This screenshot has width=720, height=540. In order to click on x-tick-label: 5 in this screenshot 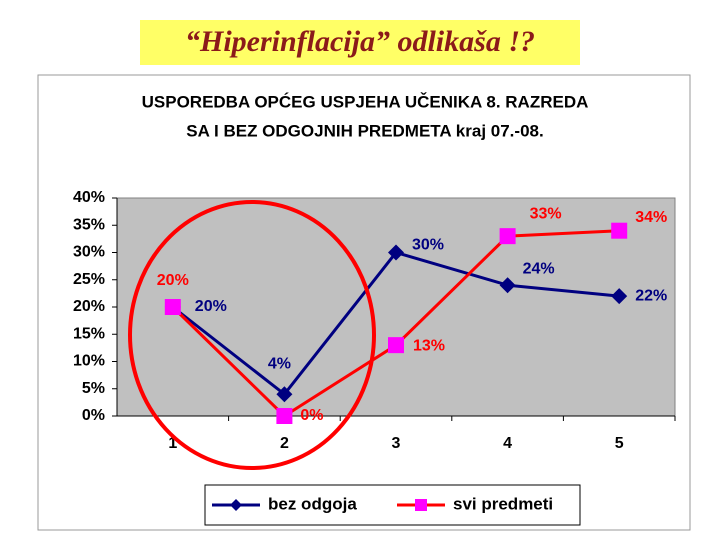, I will do `click(619, 443)`.